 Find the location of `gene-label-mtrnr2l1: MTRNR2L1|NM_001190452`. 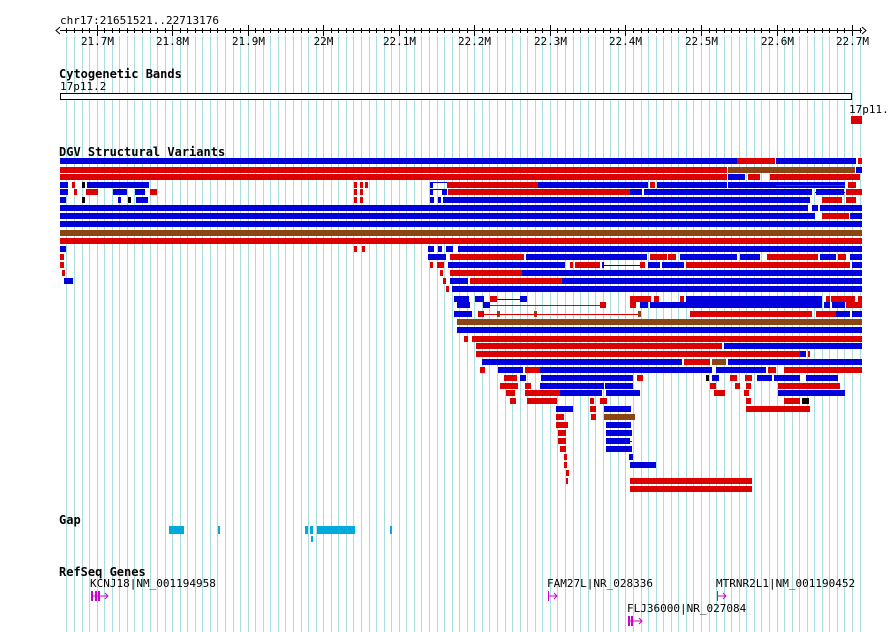

gene-label-mtrnr2l1: MTRNR2L1|NM_001190452 is located at coordinates (786, 583).